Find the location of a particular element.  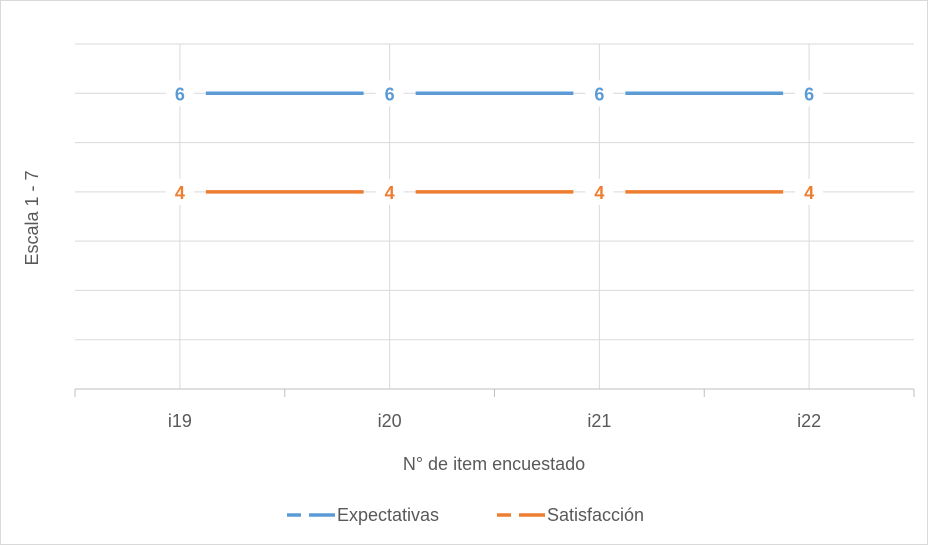

x-axis-title: N° de item encuestado is located at coordinates (494, 464).